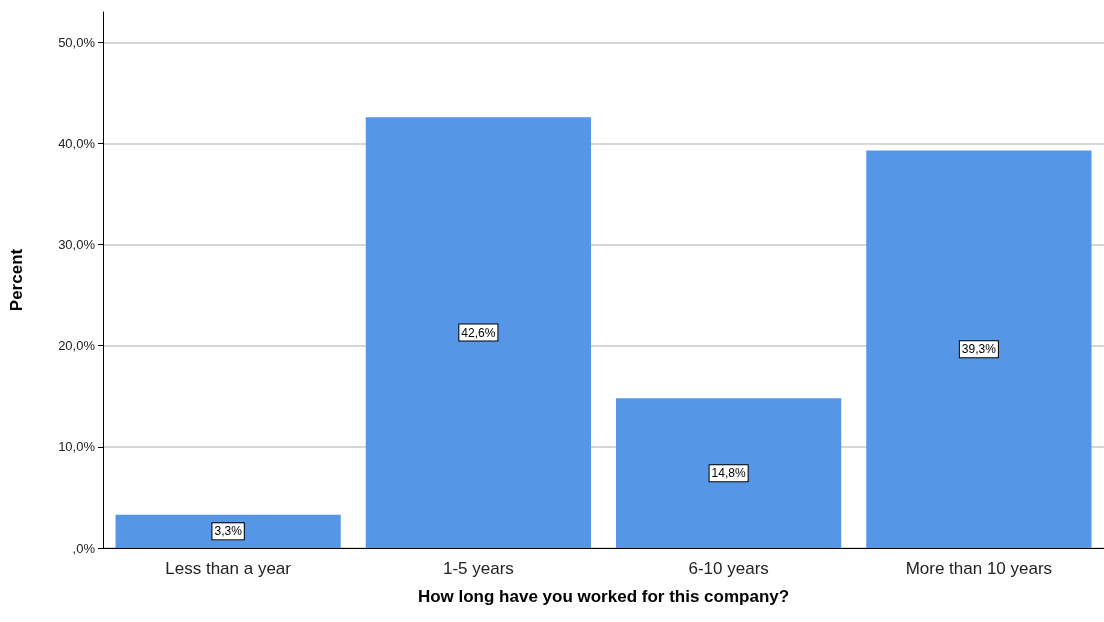 Image resolution: width=1104 pixels, height=622 pixels. I want to click on data-label: 42,6%, so click(478, 332).